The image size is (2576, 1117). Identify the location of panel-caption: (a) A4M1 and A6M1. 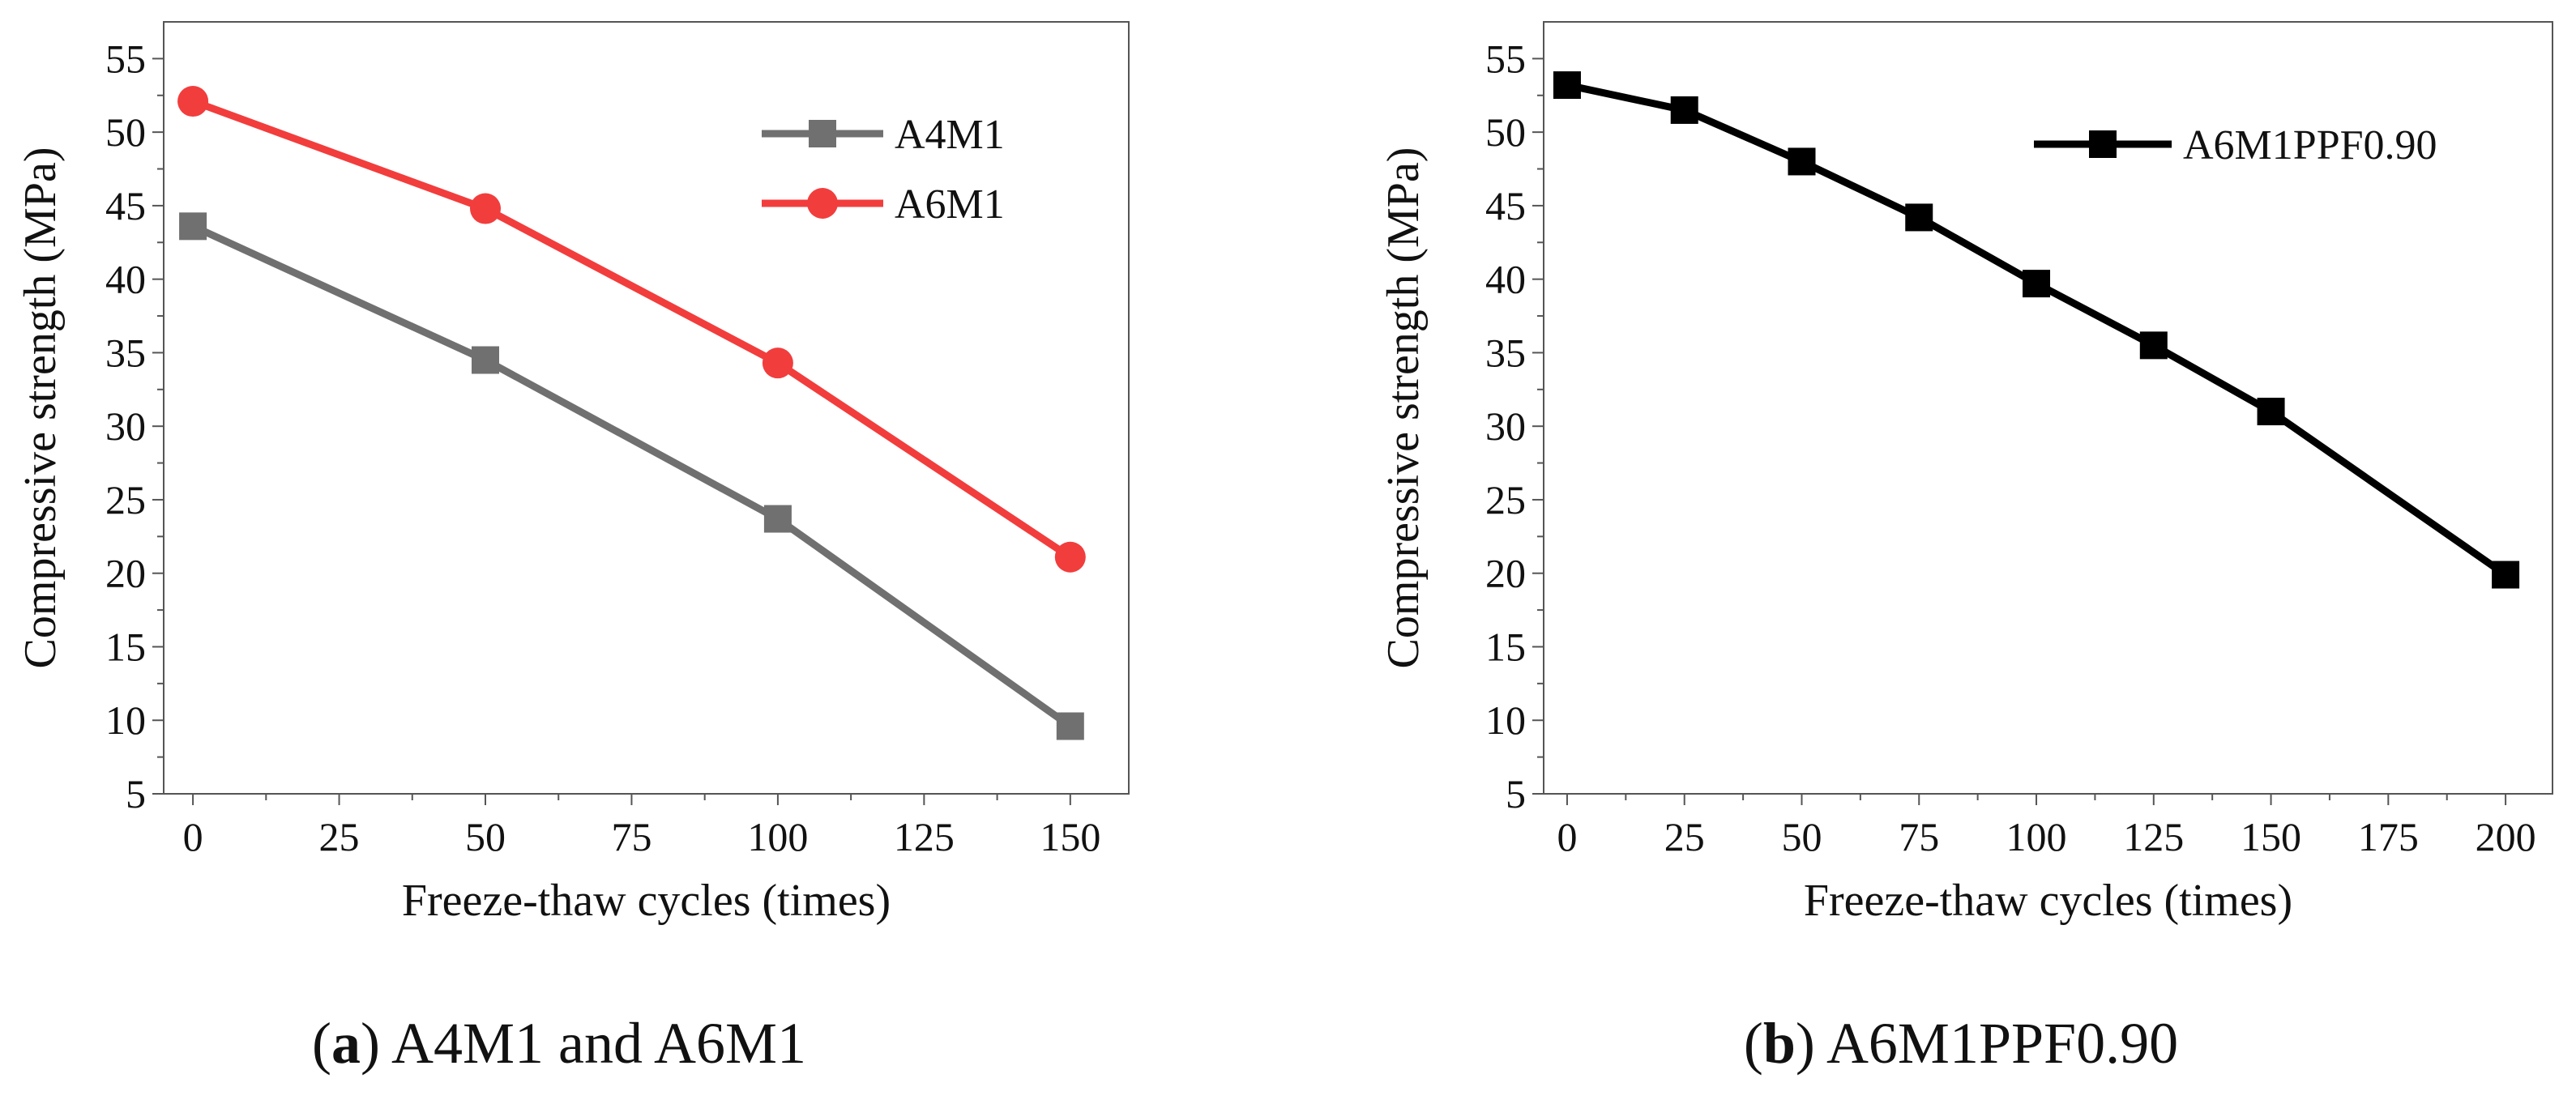
(559, 1044).